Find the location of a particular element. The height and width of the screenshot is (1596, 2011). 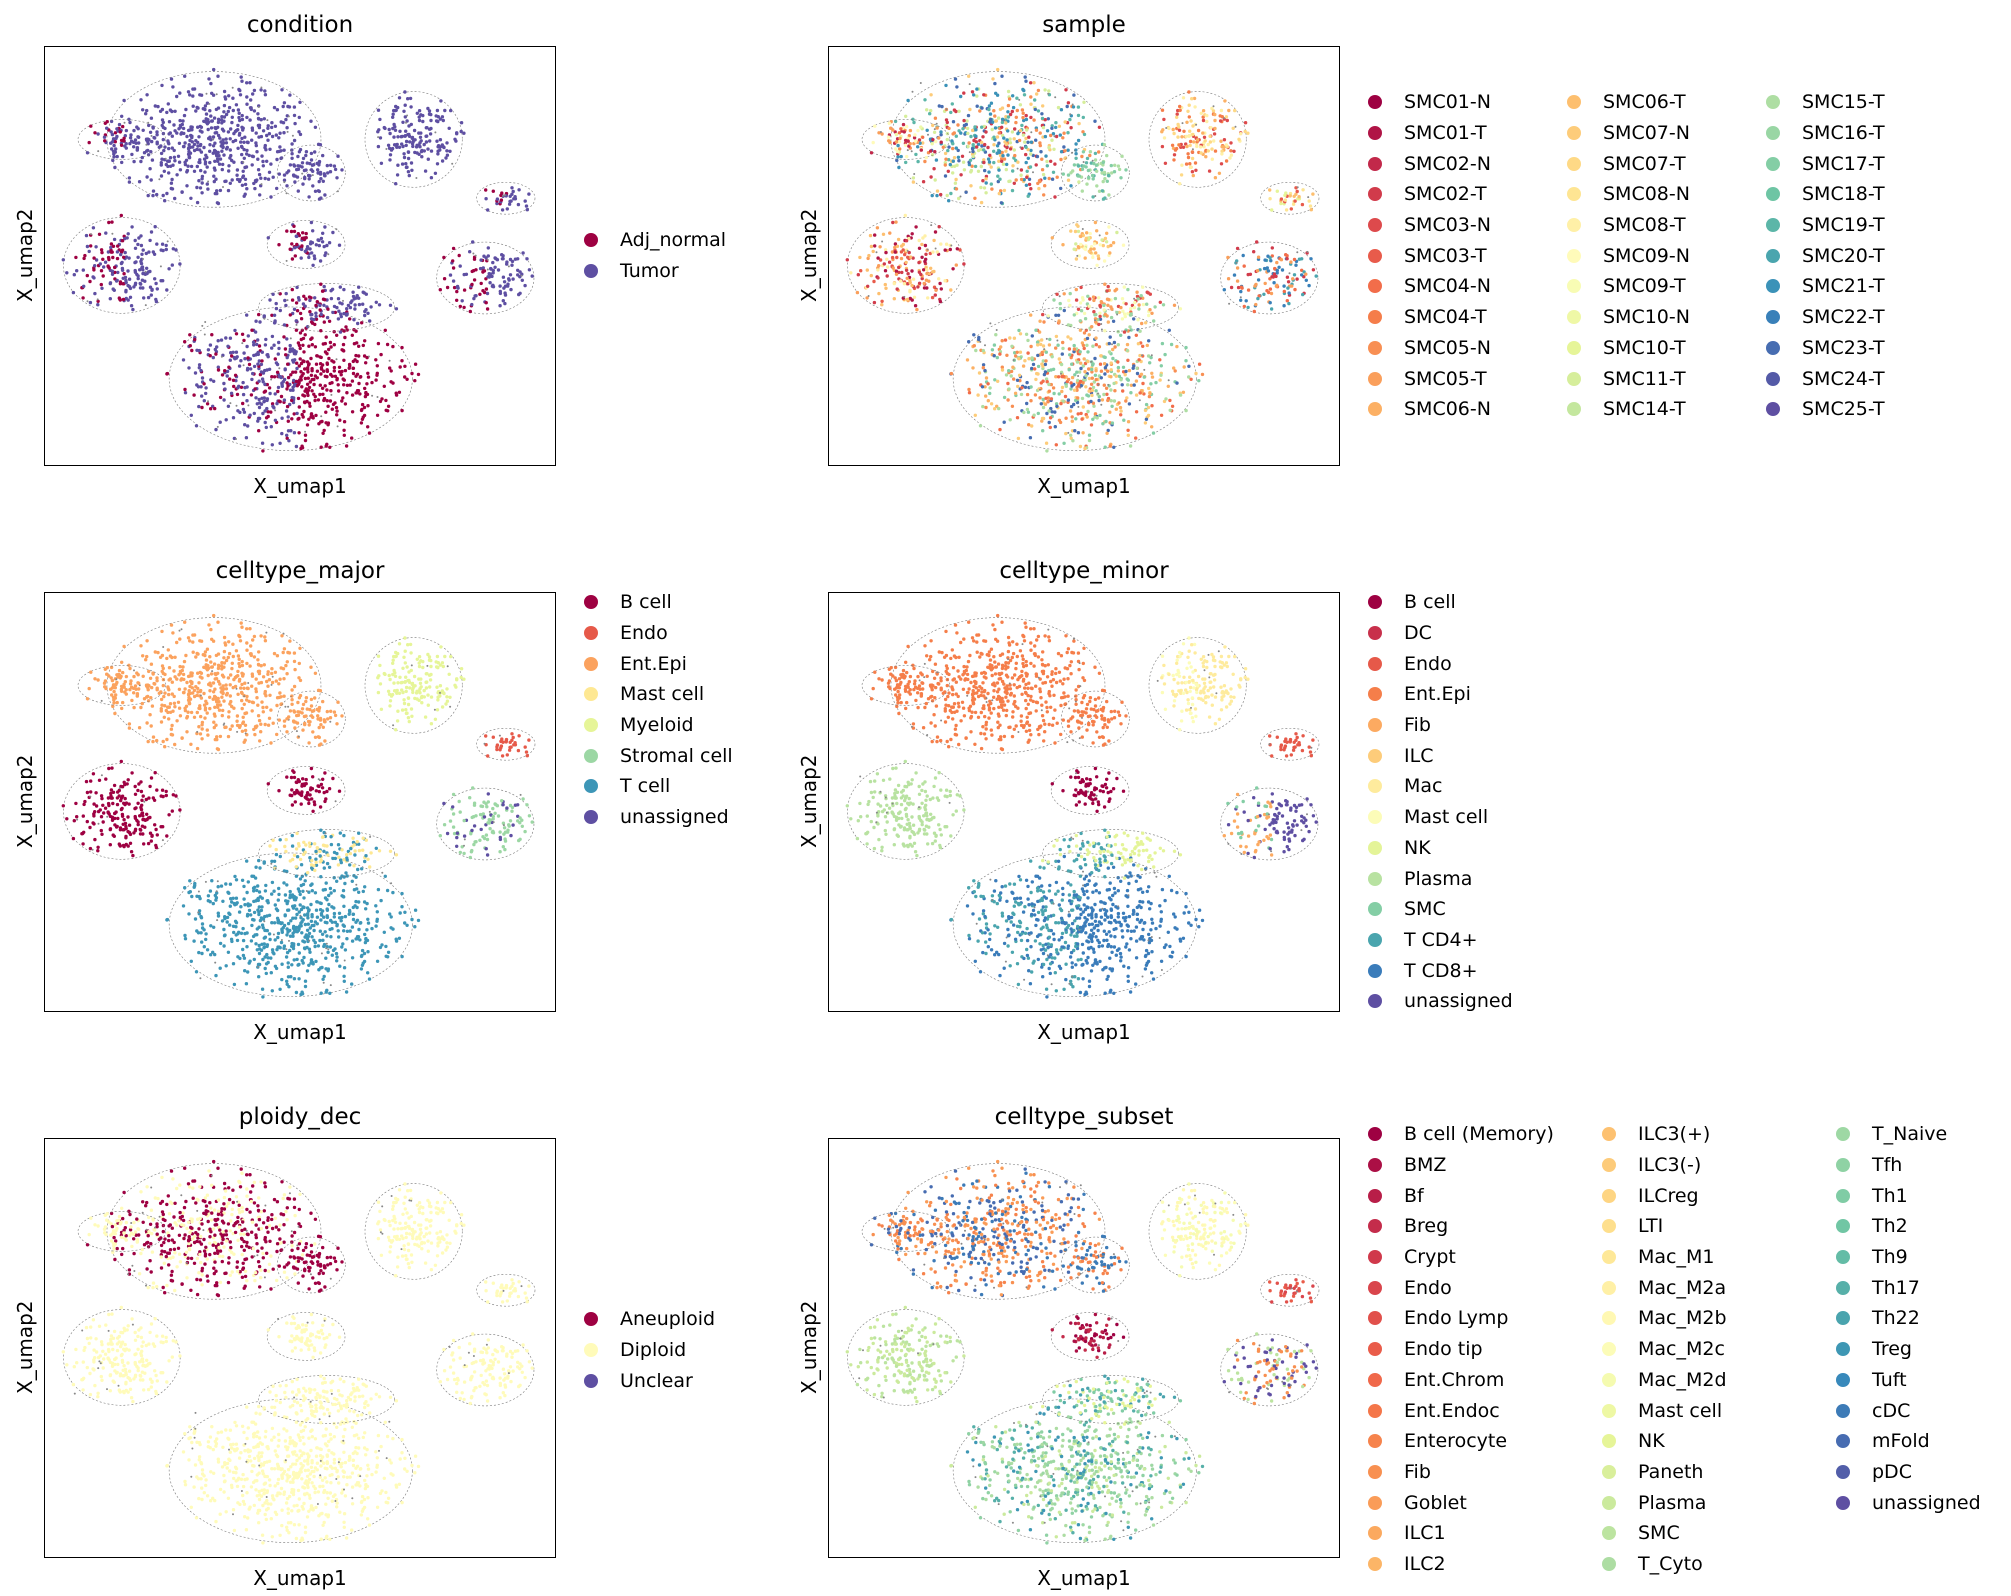

cluster-endo is located at coordinates (1290, 198).